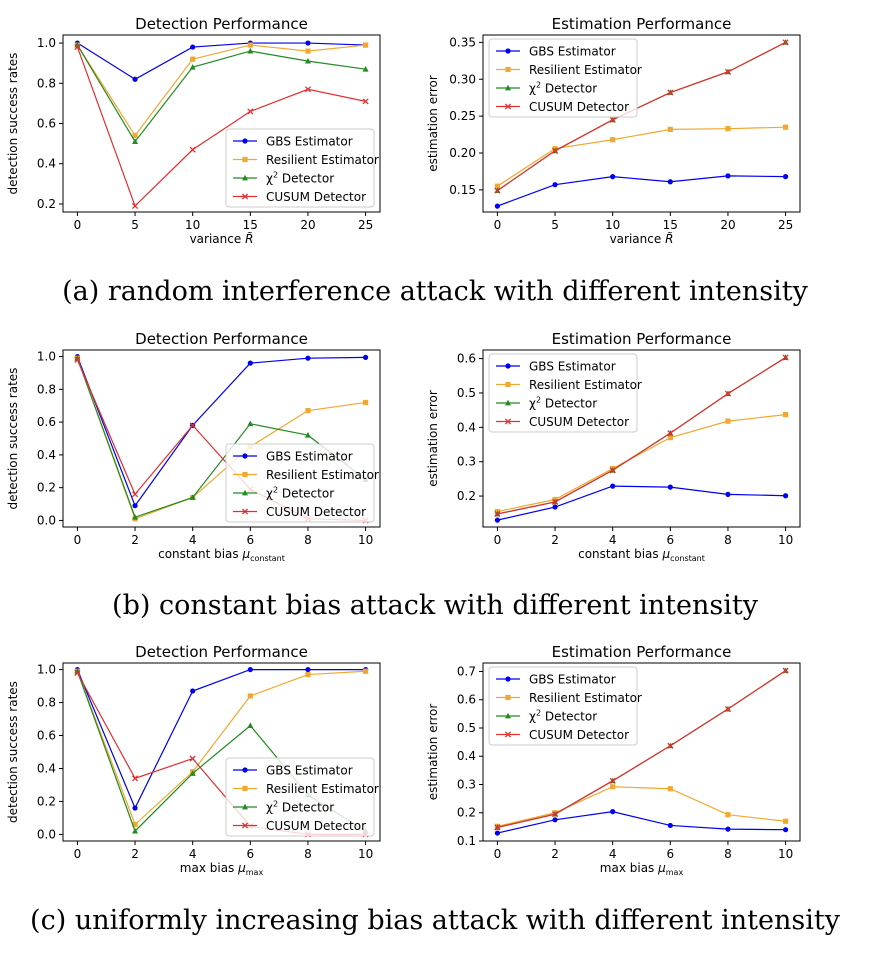 This screenshot has height=954, width=870. What do you see at coordinates (641, 752) in the screenshot?
I see `plot-frame` at bounding box center [641, 752].